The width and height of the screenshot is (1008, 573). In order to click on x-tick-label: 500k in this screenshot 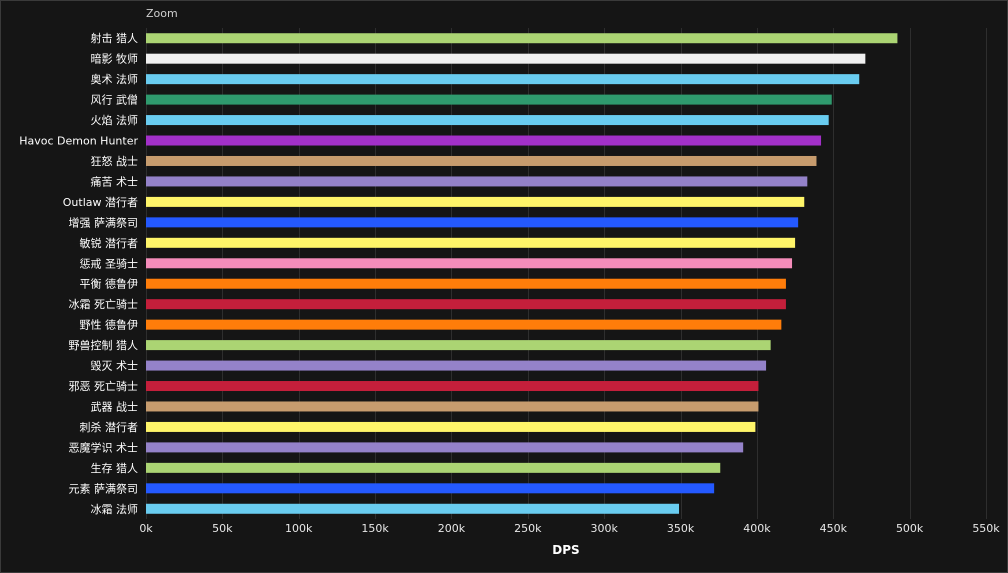, I will do `click(910, 528)`.